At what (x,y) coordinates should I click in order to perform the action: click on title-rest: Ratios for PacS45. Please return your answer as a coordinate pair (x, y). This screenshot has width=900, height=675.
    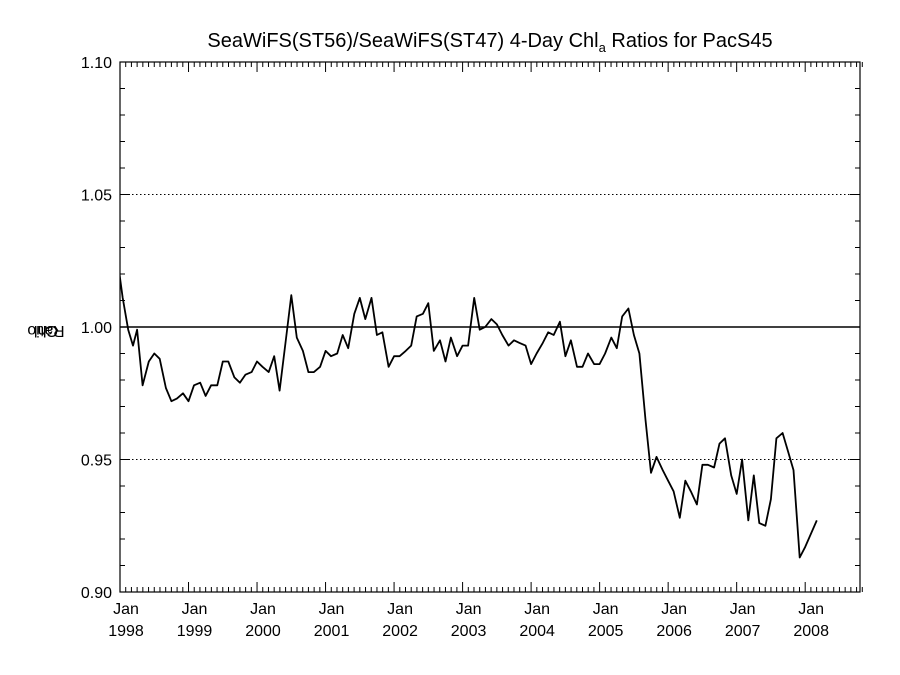
    Looking at the image, I should click on (689, 41).